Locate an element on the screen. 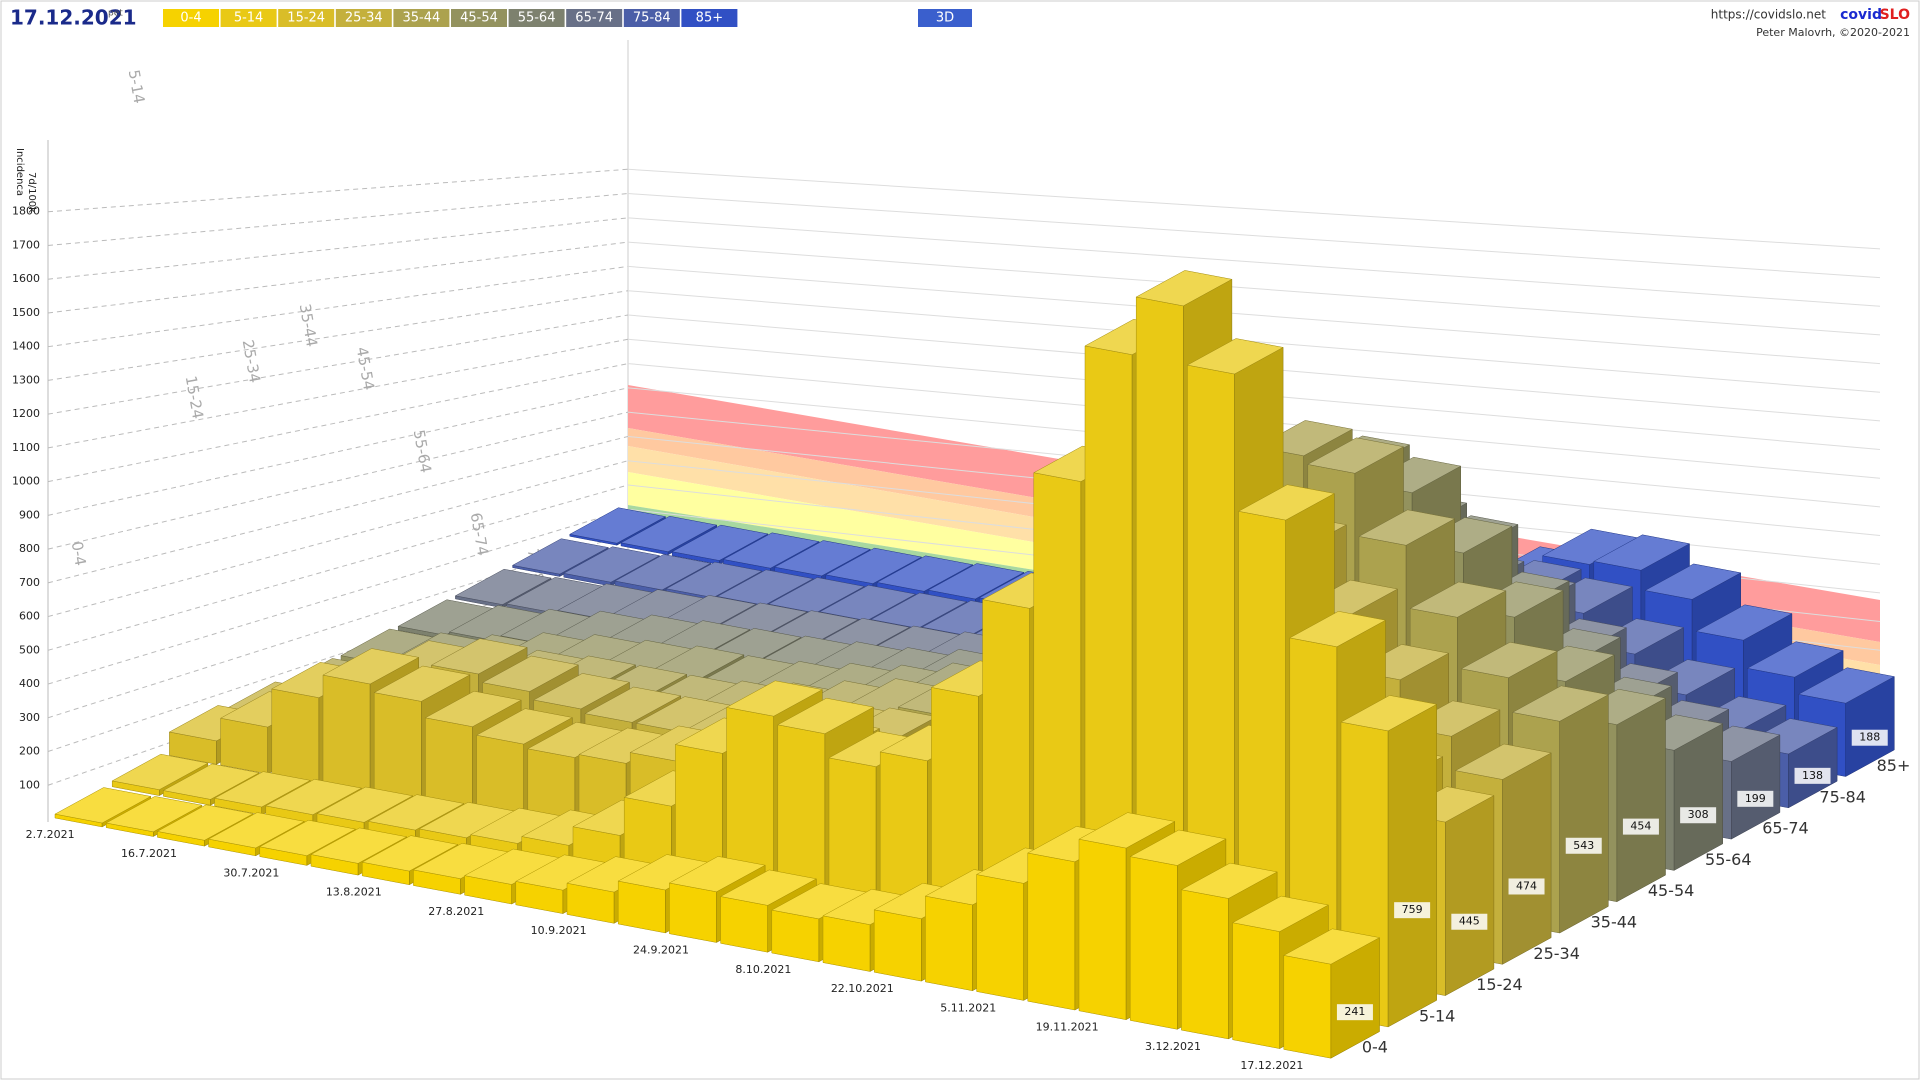  wall-label: 5-14 is located at coordinates (137, 86).